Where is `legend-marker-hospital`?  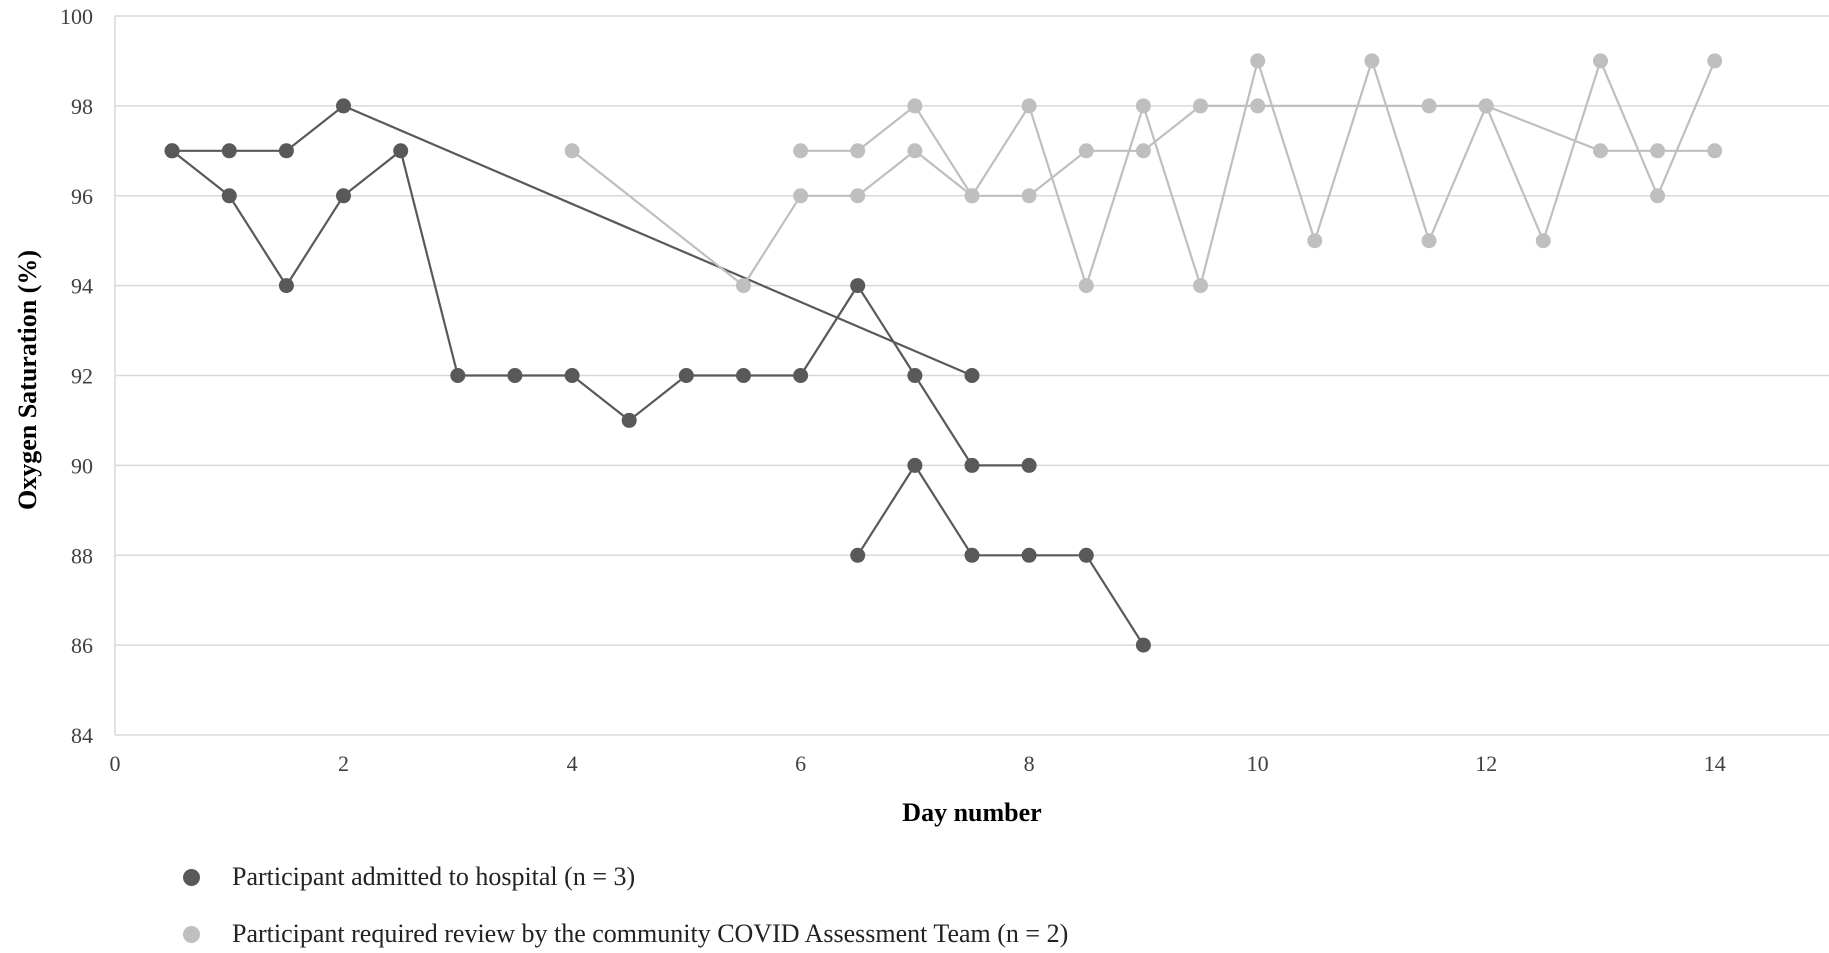 legend-marker-hospital is located at coordinates (191, 877).